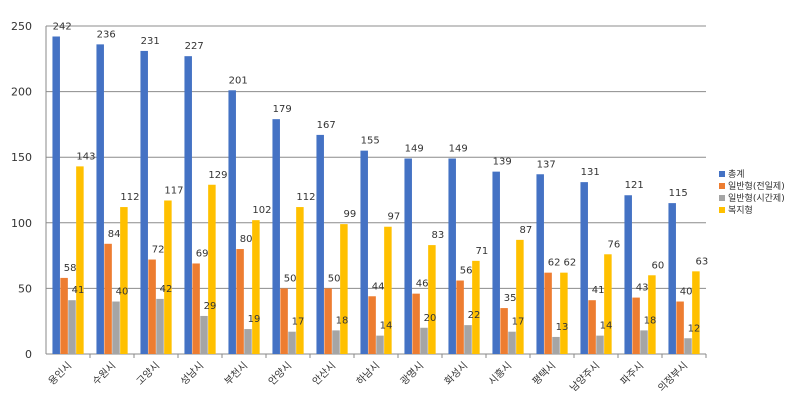  I want to click on data-label: 112, so click(305, 197).